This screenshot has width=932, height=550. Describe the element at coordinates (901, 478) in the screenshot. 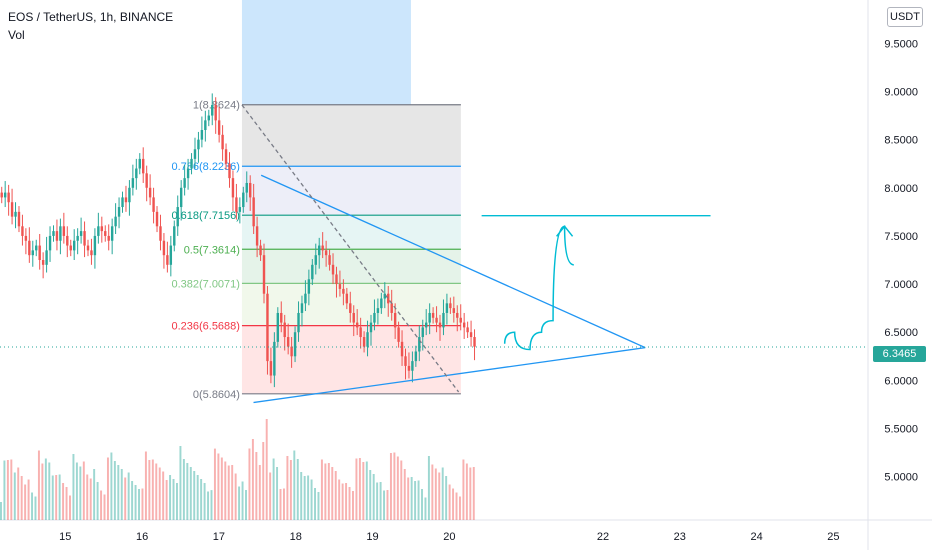

I see `y-tick-label: 5.0000` at that location.